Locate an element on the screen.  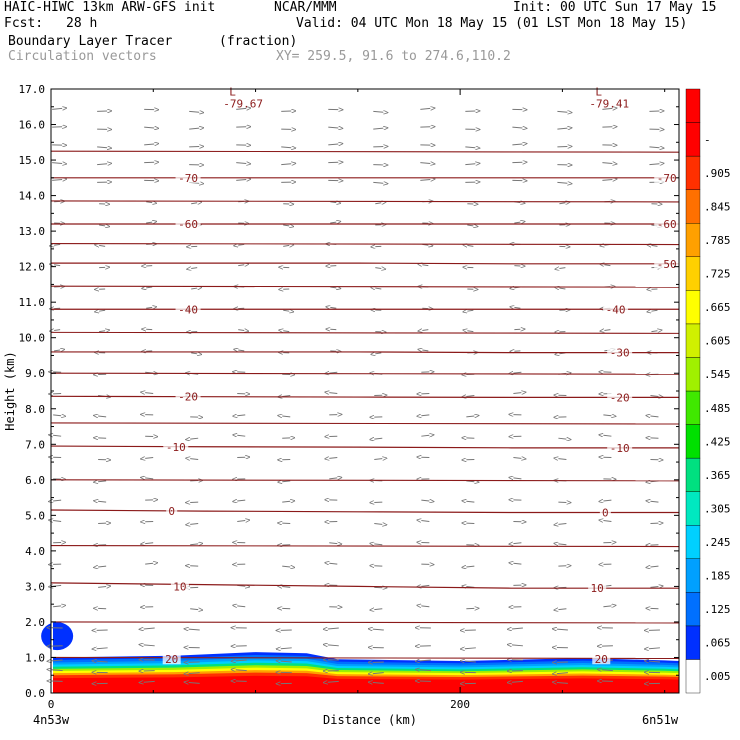
contour-label: -60 is located at coordinates (667, 224).